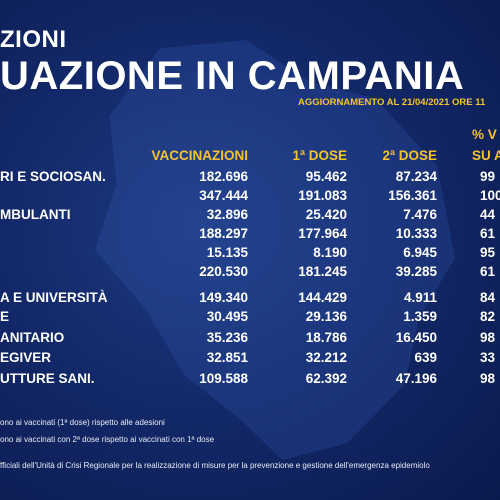 The width and height of the screenshot is (500, 500). I want to click on cell-vaccinazioni: 32.896, so click(227, 214).